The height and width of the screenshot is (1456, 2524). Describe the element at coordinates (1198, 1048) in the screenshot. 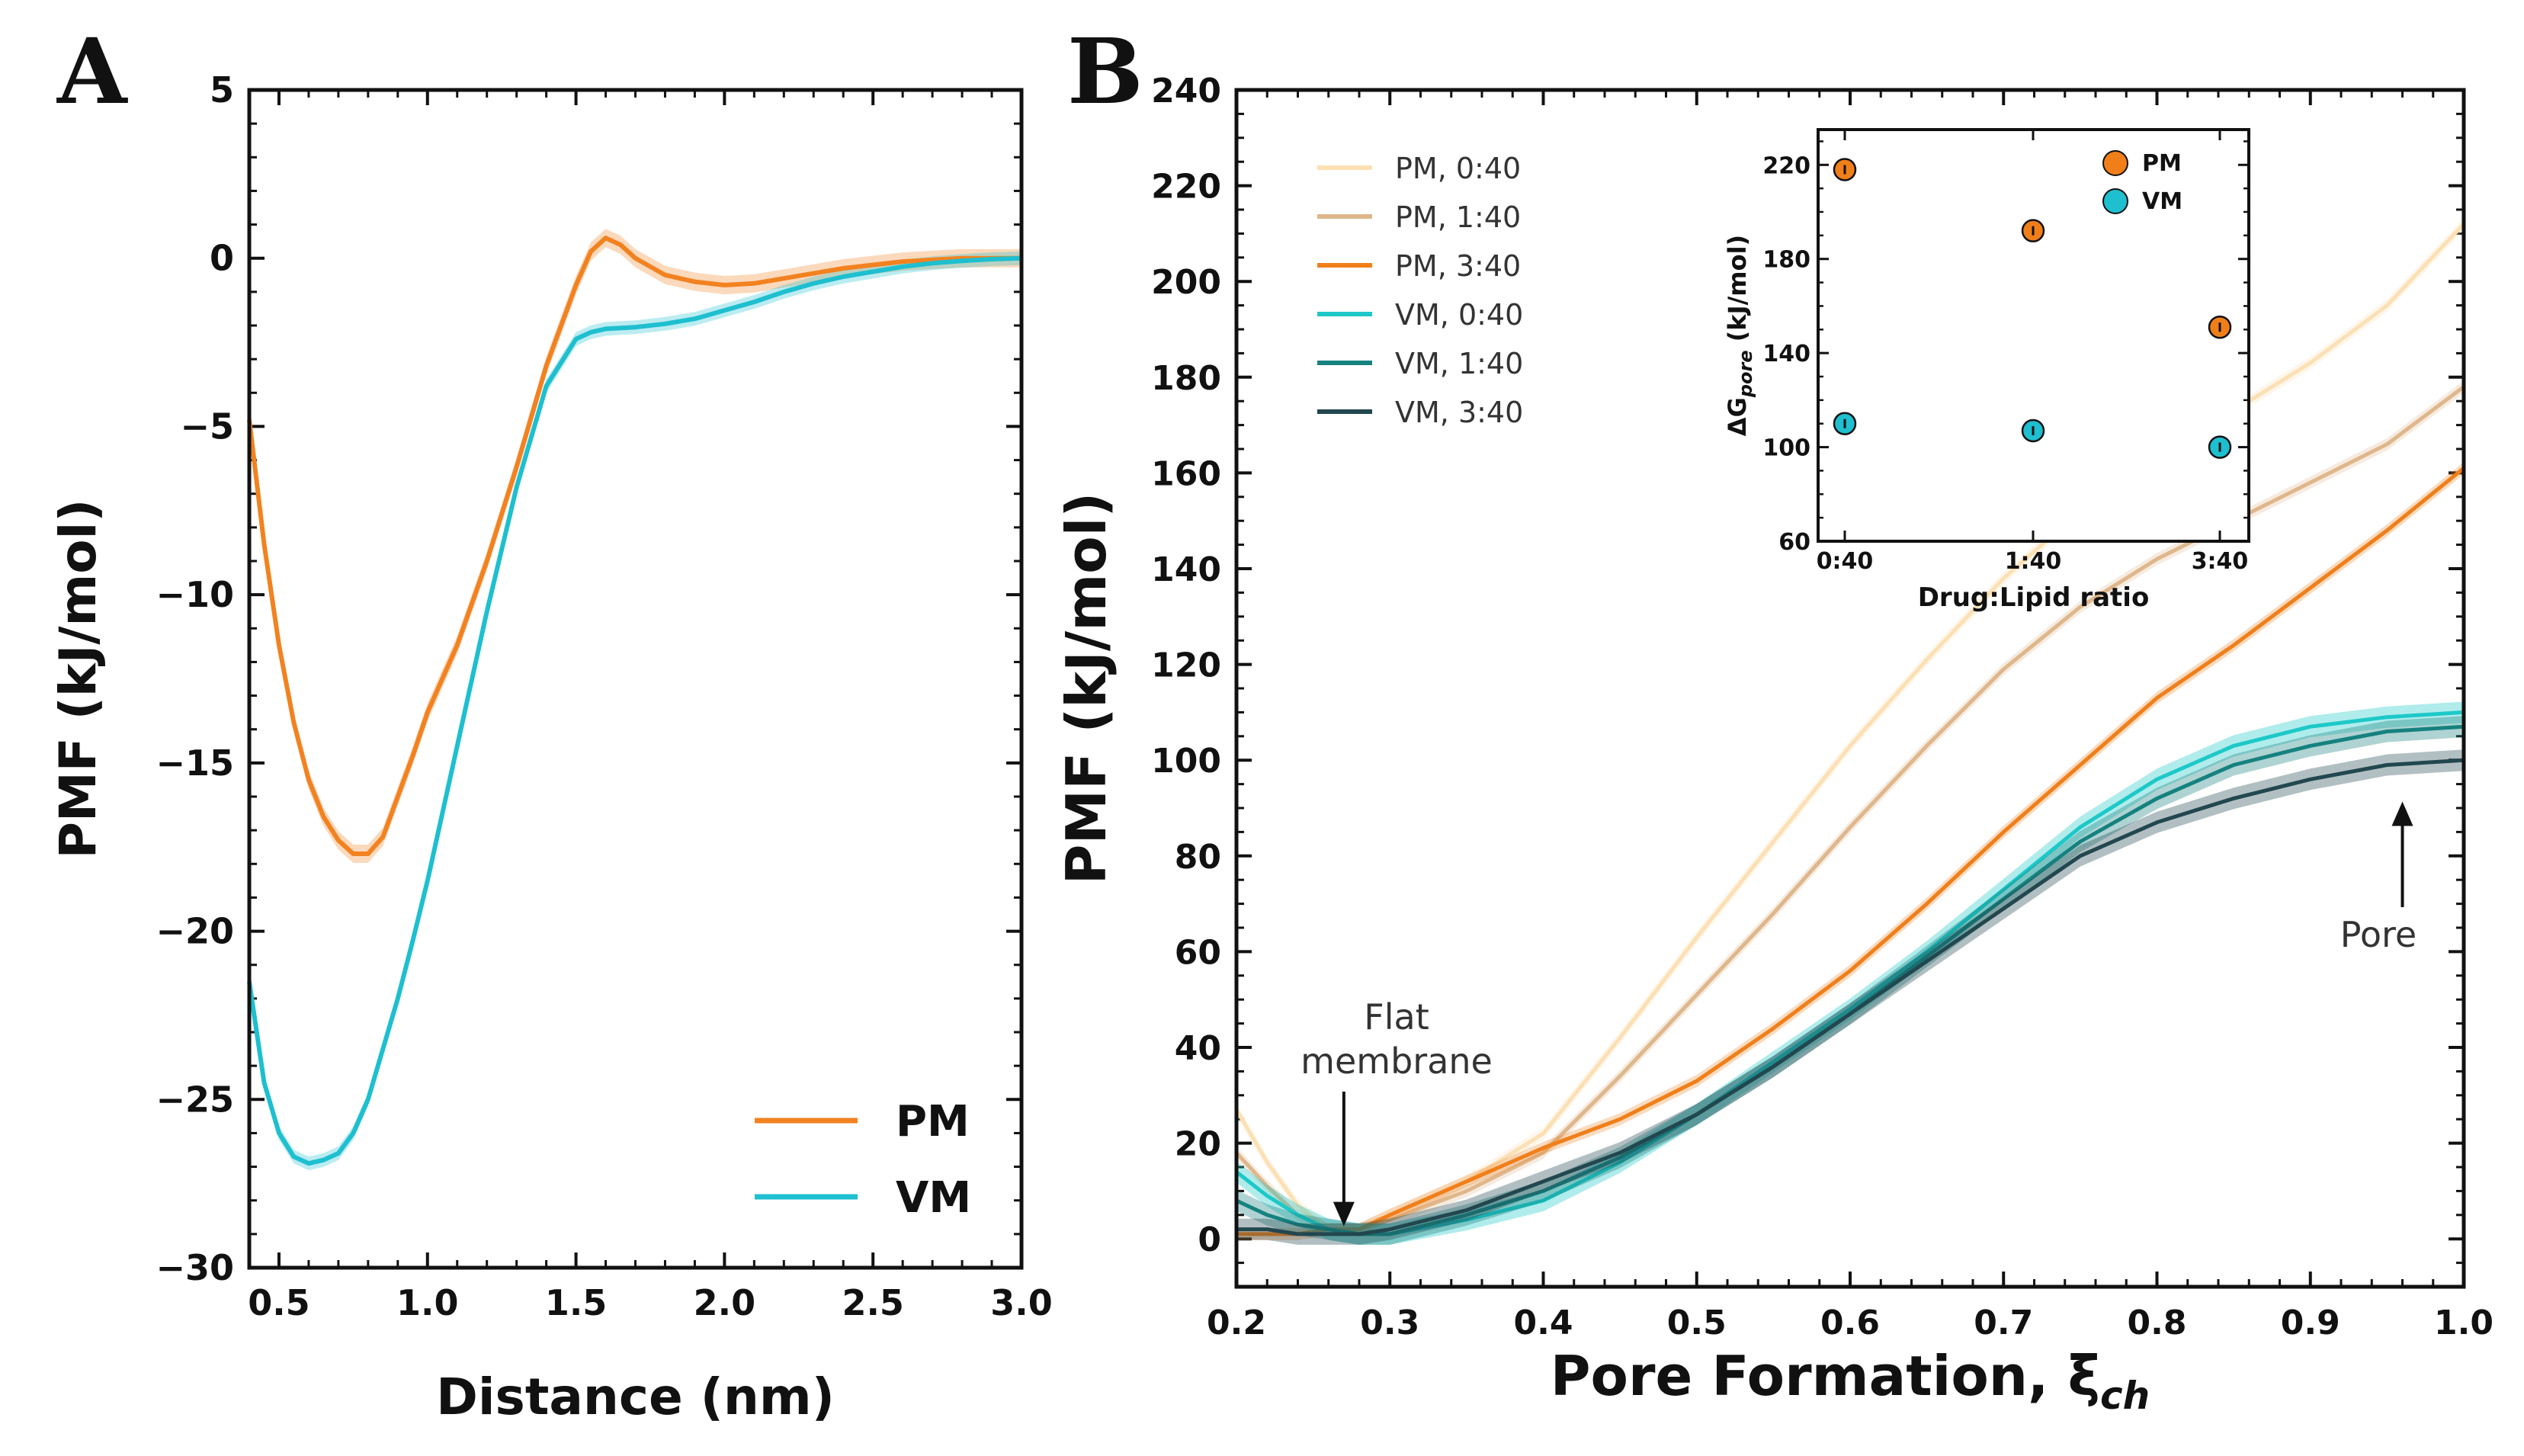

I see `y-tick-label: 40` at that location.